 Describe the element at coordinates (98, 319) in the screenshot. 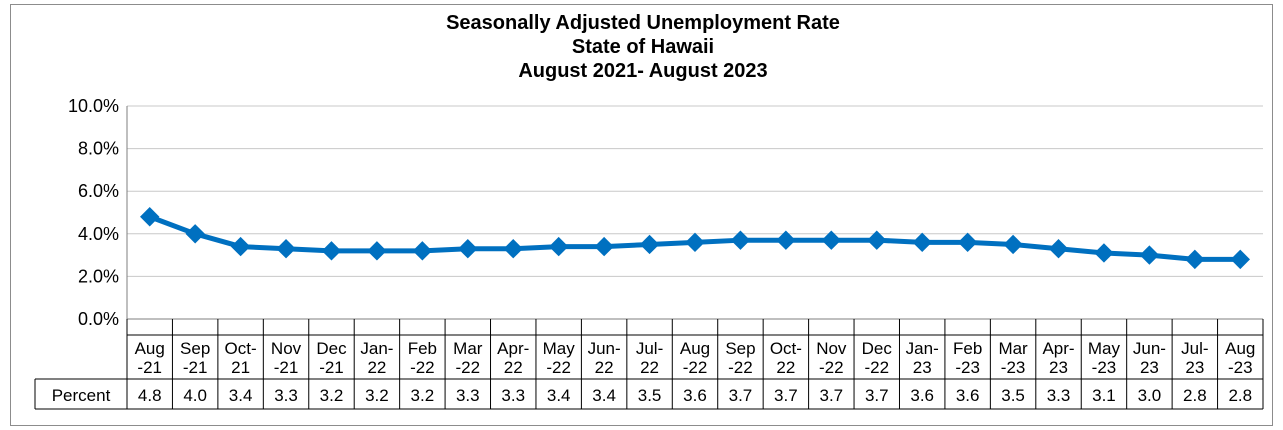

I see `y-tick-label: 0.0%` at that location.